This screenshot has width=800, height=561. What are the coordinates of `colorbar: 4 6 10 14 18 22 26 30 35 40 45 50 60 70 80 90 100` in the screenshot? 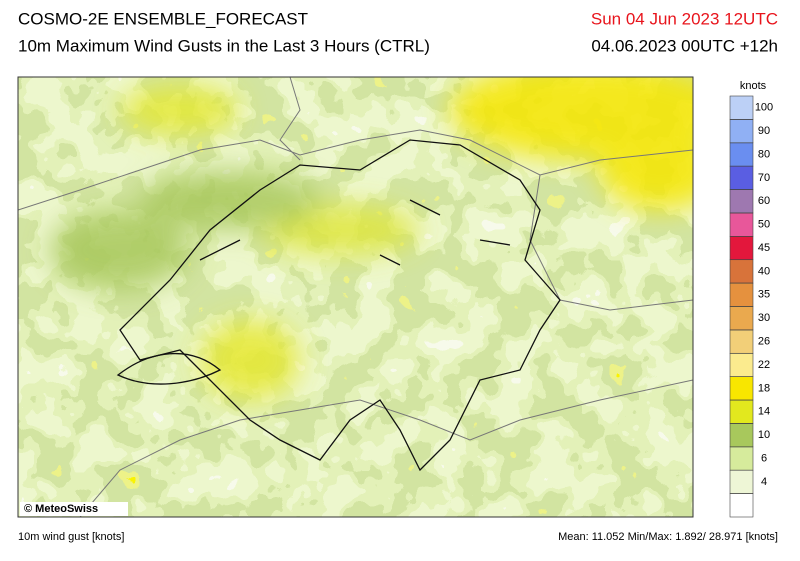 It's located at (751, 306).